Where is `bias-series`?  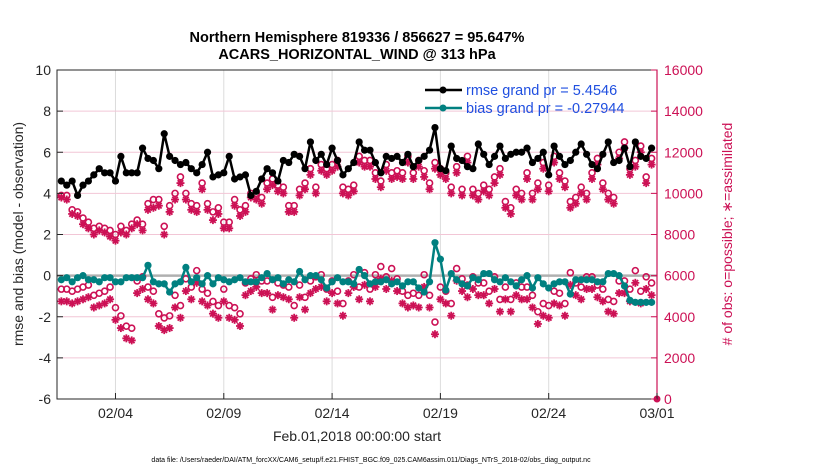
bias-series is located at coordinates (356, 272).